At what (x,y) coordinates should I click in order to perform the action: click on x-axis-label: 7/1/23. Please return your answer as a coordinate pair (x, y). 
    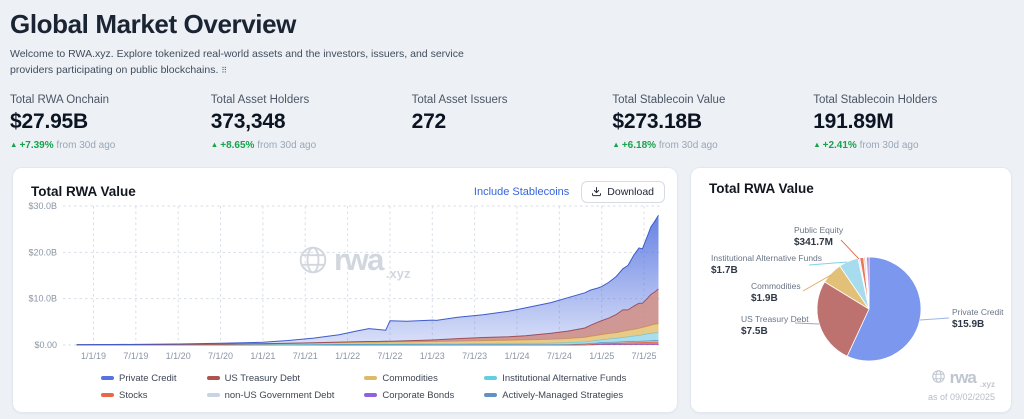
    Looking at the image, I should click on (474, 356).